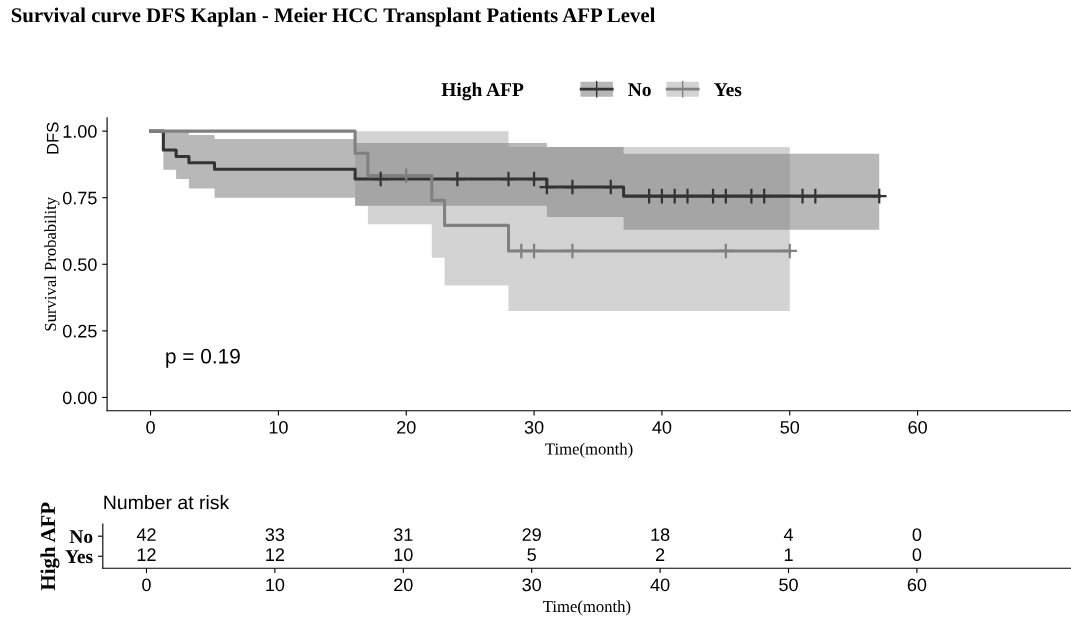  Describe the element at coordinates (79, 398) in the screenshot. I see `y-tick-label: 0.00` at that location.